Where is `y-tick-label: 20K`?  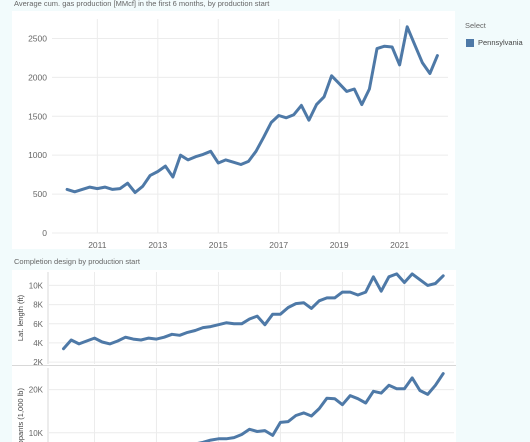 y-tick-label: 20K is located at coordinates (36, 390).